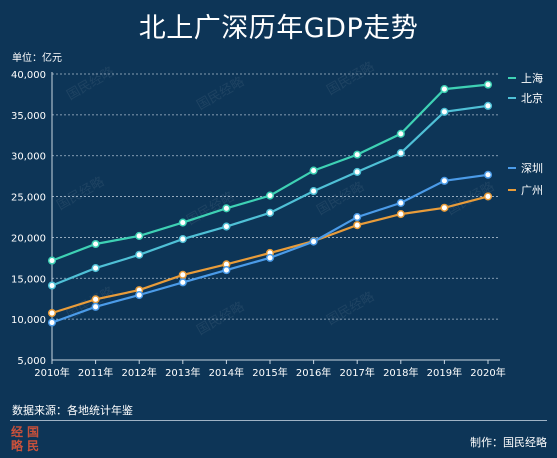  Describe the element at coordinates (278, 28) in the screenshot. I see `chart-title: 北上广深历年GDP走势` at that location.